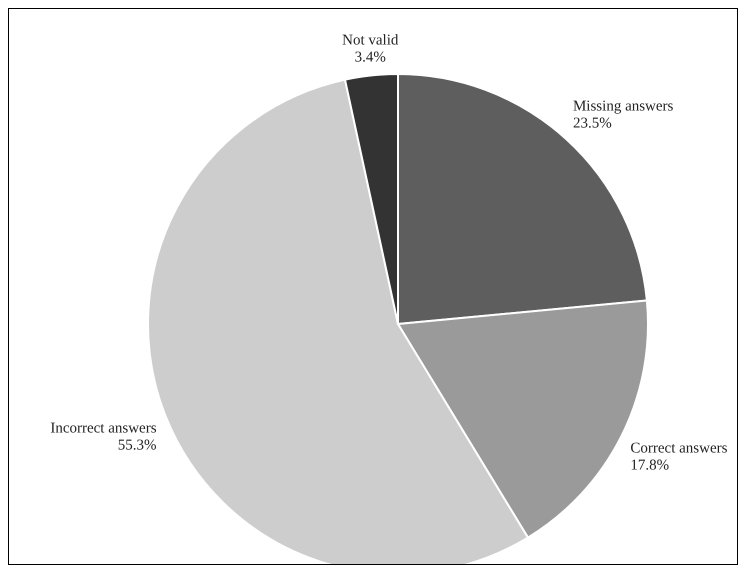 Image resolution: width=746 pixels, height=573 pixels. I want to click on data-label: 17.8%, so click(650, 466).